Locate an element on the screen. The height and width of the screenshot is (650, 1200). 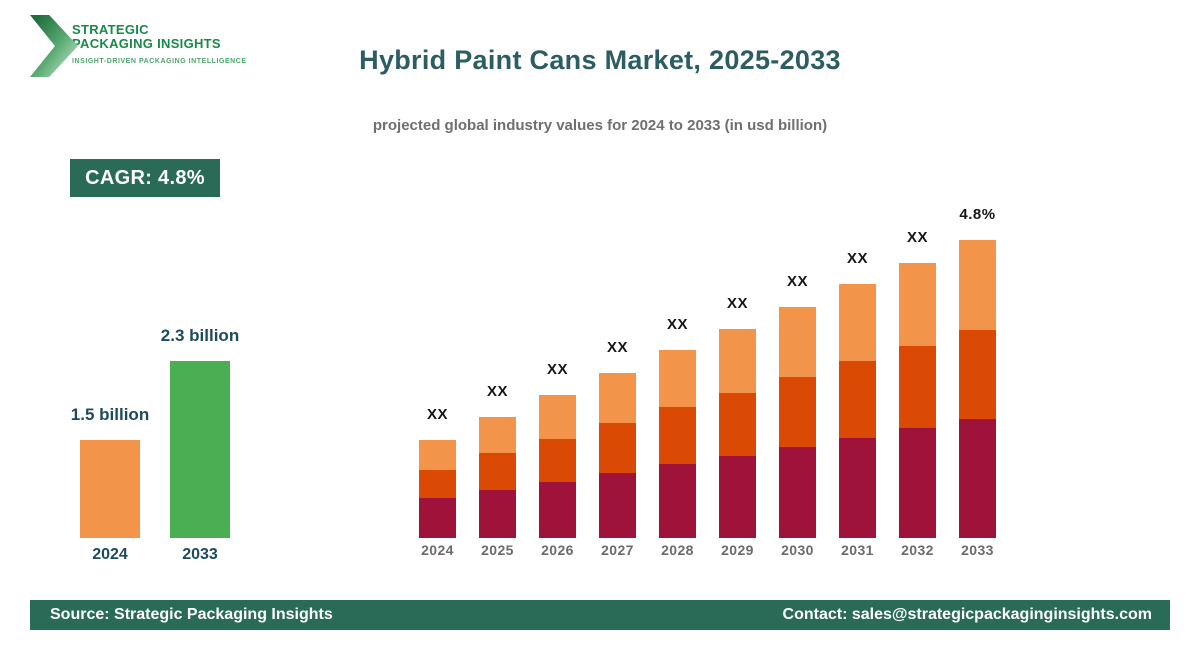
brand-name-line1: STRATEGIC is located at coordinates (110, 29).